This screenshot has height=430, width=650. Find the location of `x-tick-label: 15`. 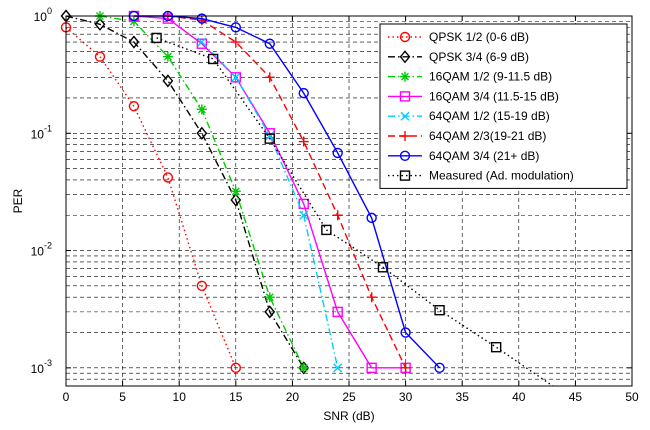

x-tick-label: 15 is located at coordinates (236, 397).